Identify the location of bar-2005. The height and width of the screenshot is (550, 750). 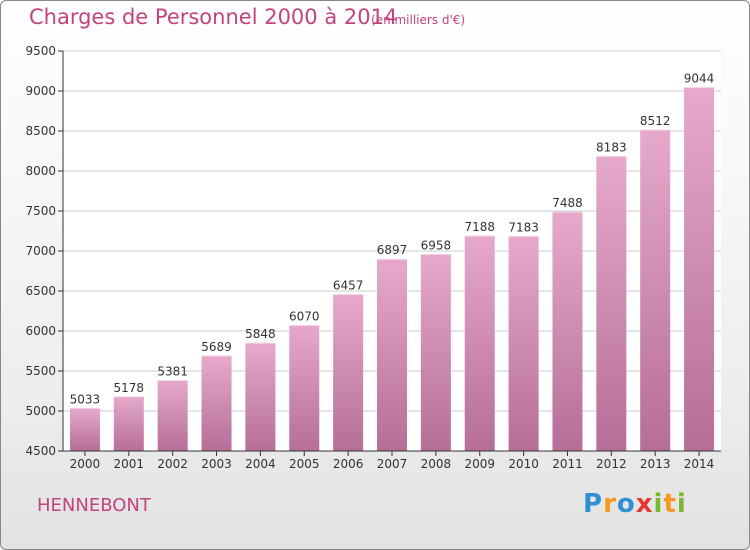
(304, 388).